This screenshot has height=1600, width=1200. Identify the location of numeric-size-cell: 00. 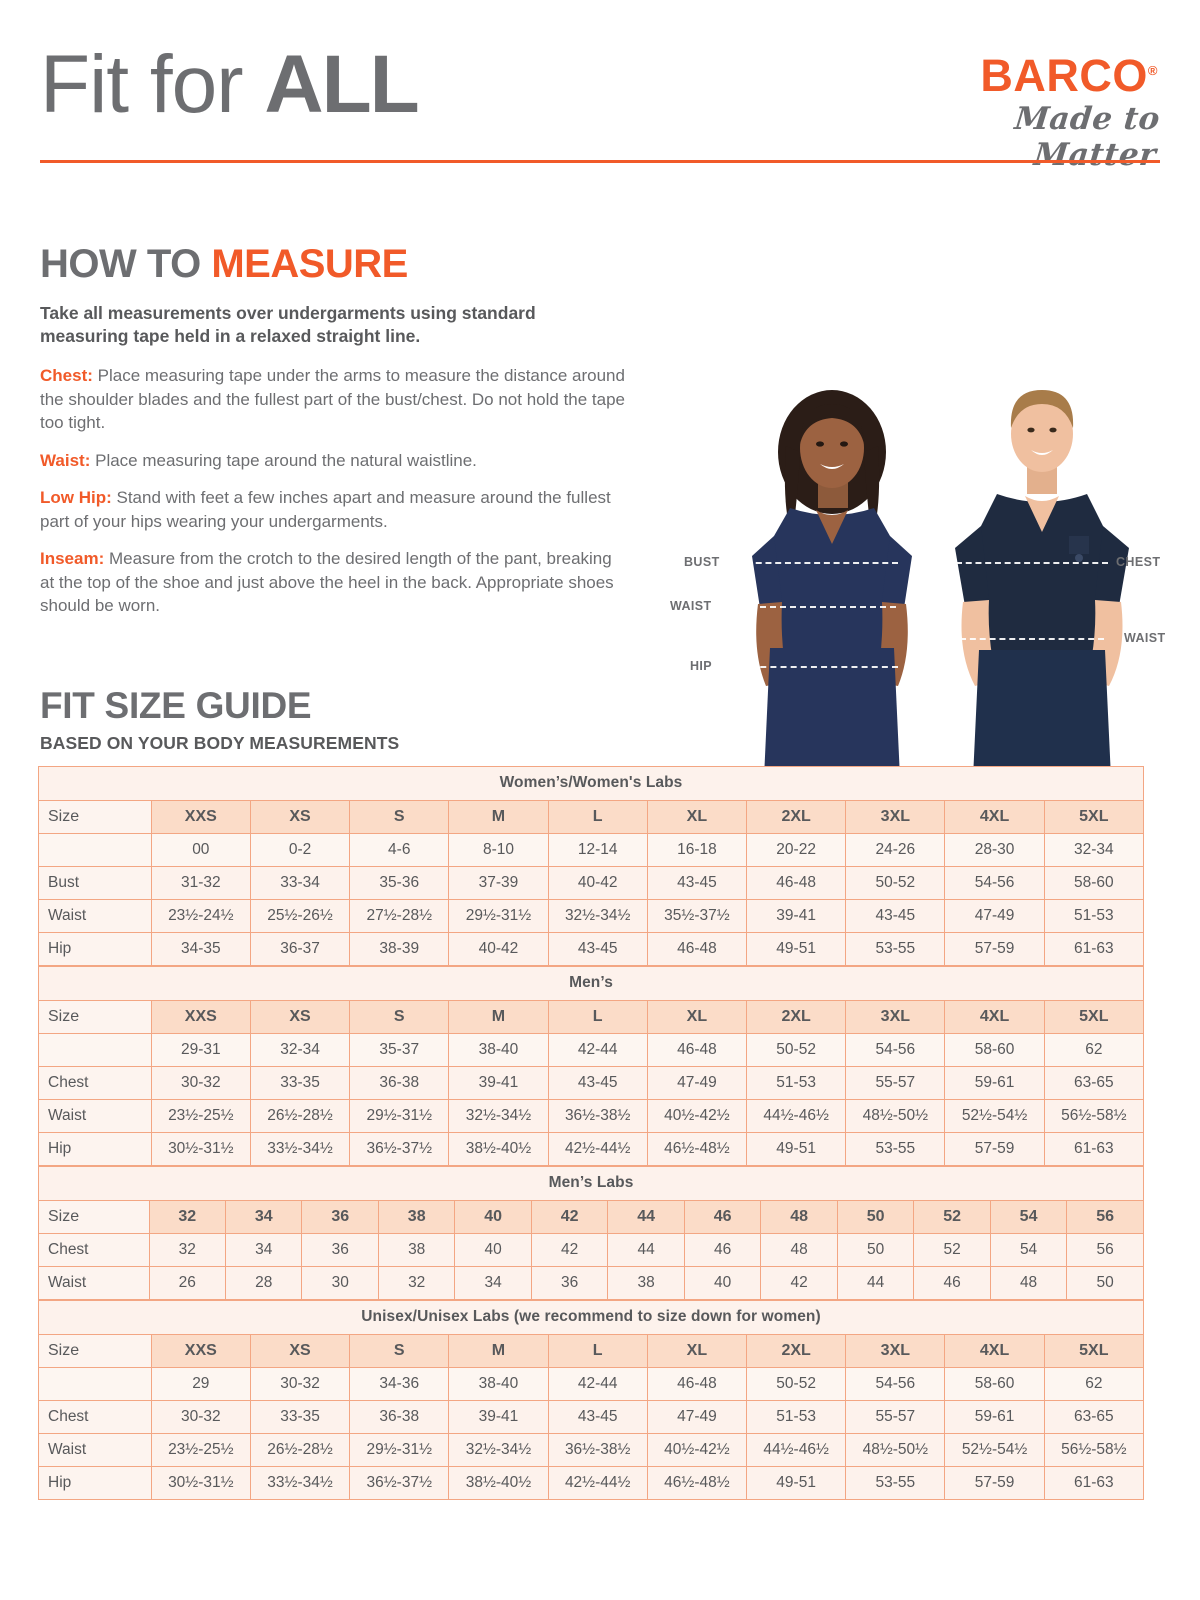
(200, 850).